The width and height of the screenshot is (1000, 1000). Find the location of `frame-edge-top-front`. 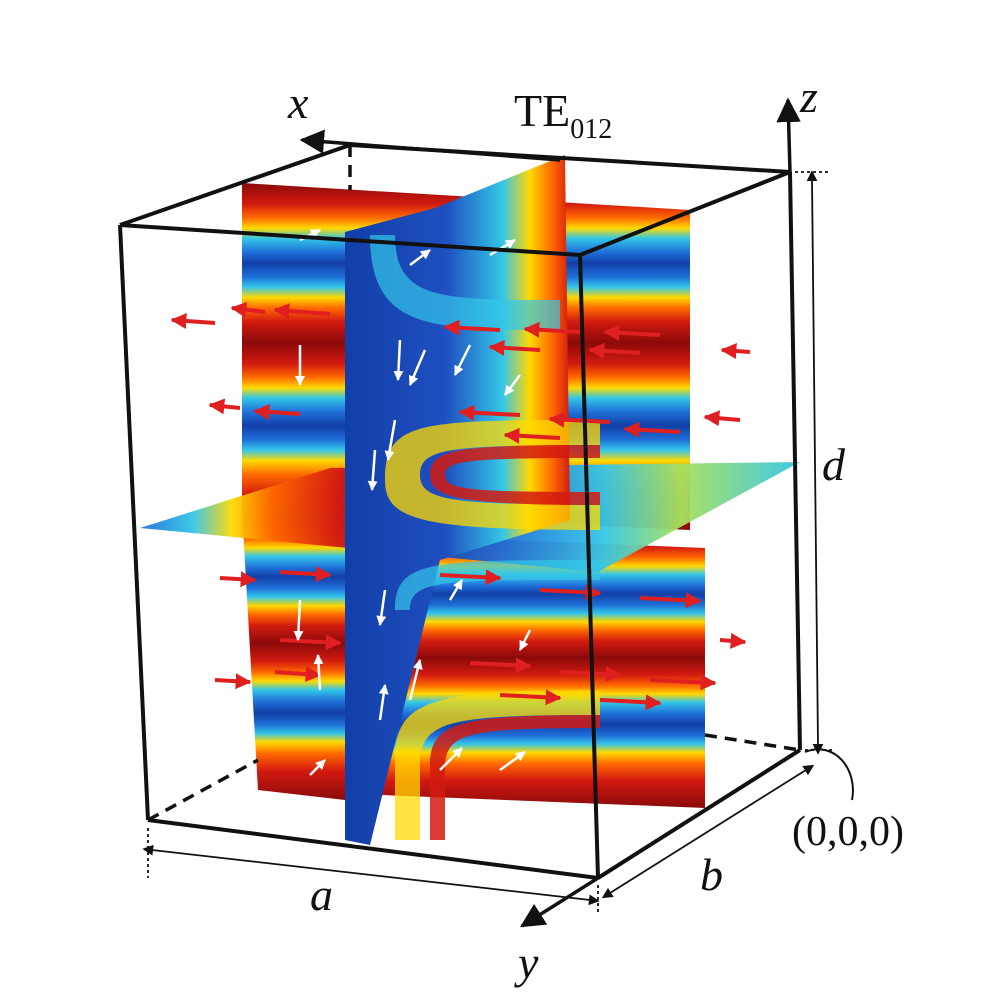

frame-edge-top-front is located at coordinates (350, 240).